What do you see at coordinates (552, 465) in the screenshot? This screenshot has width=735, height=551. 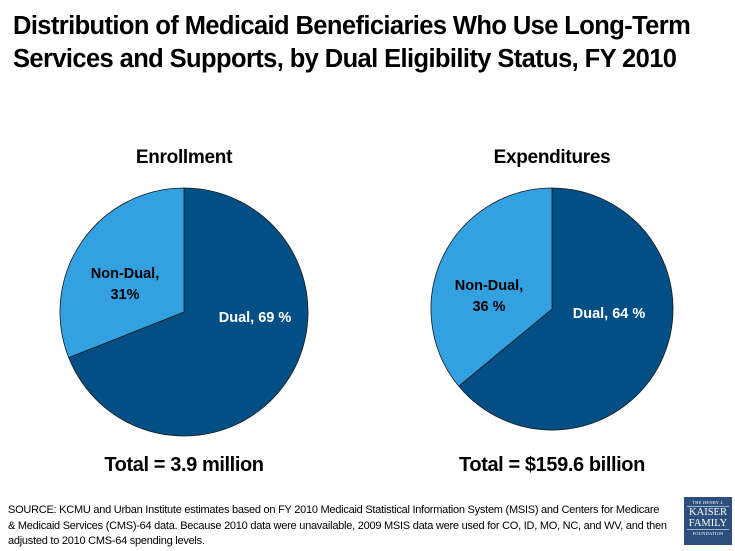 I see `expenditures-total: Total = $159.6 billion` at bounding box center [552, 465].